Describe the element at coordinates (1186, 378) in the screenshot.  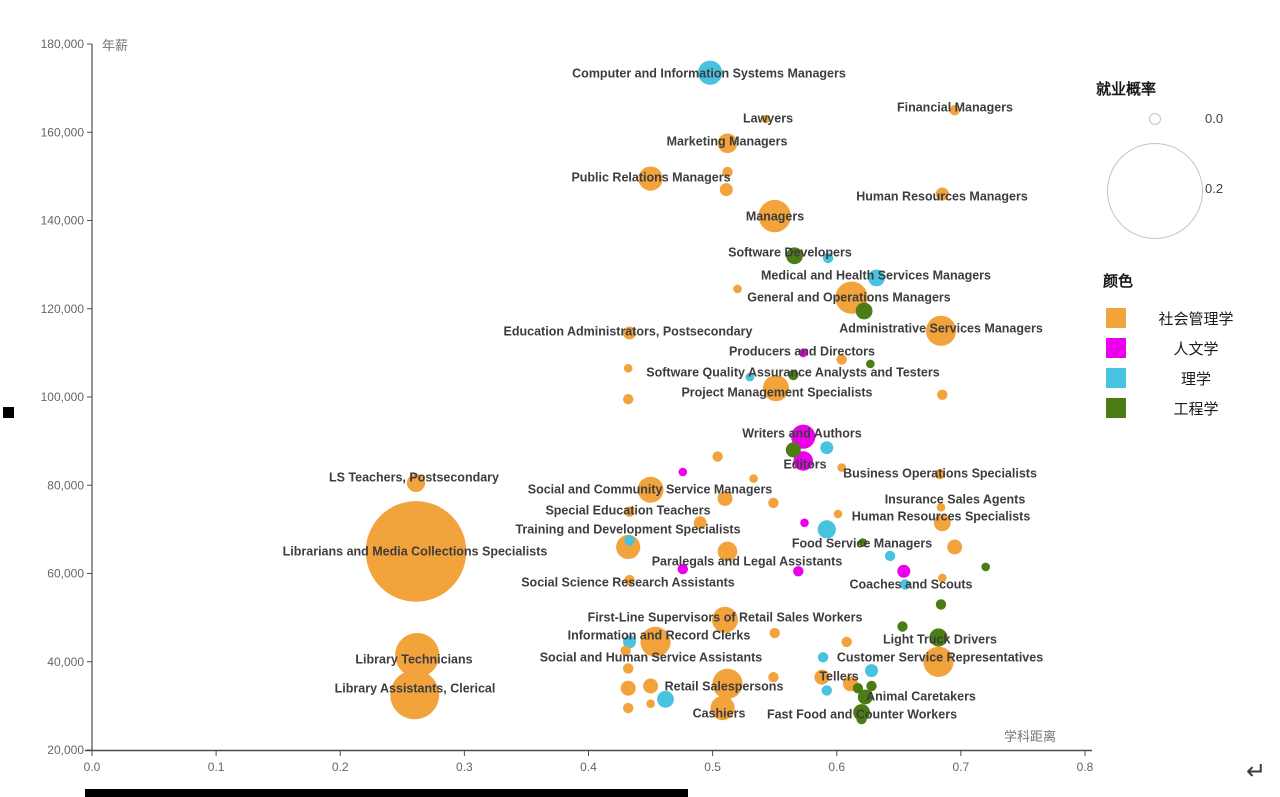
I see `legend-item: 理学` at that location.